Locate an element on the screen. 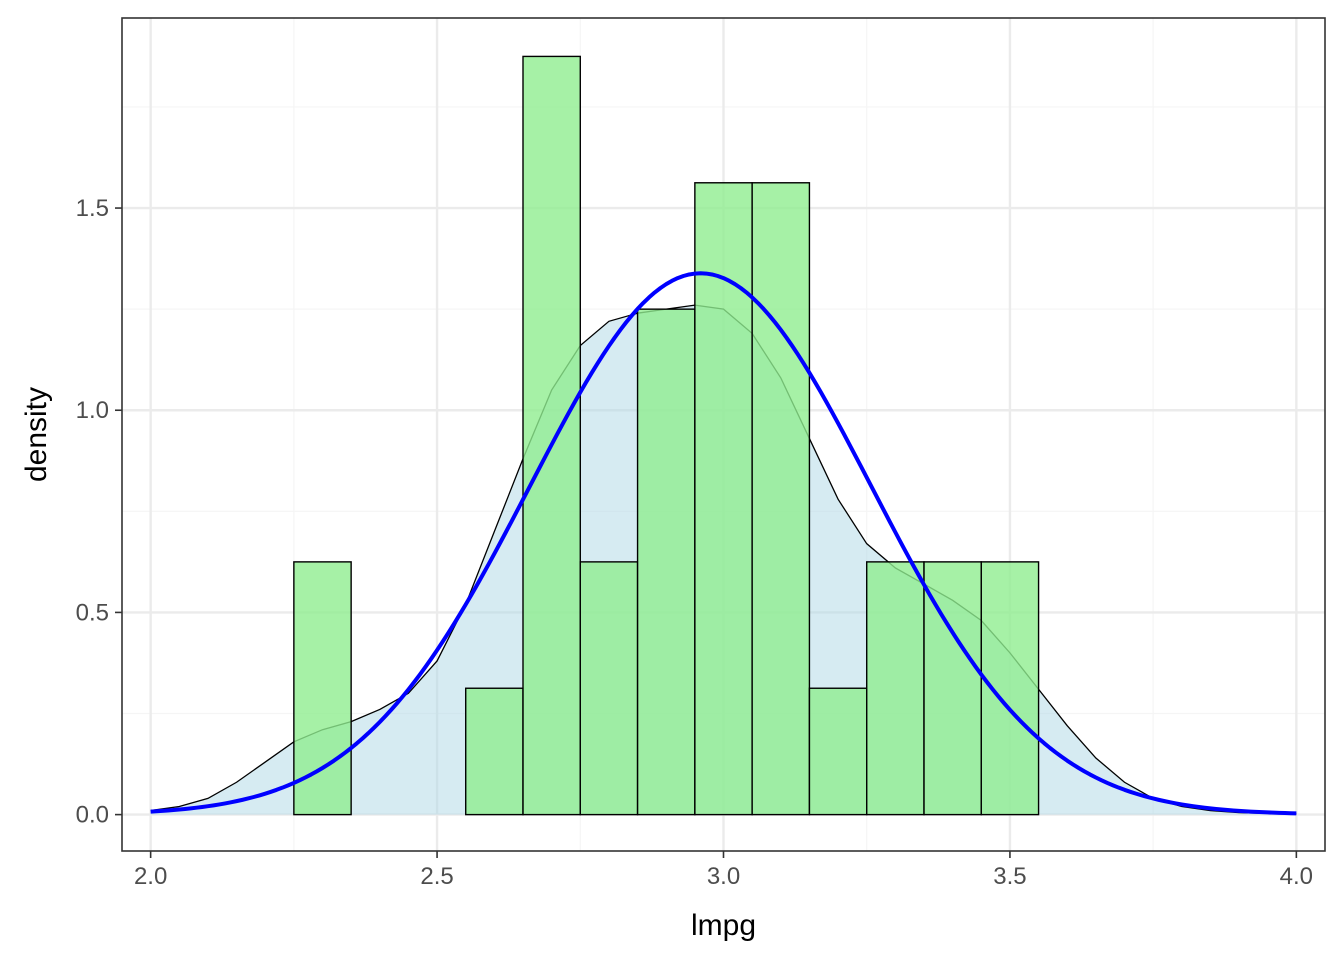 This screenshot has width=1344, height=960. y-tick-label: 1.5 is located at coordinates (92, 208).